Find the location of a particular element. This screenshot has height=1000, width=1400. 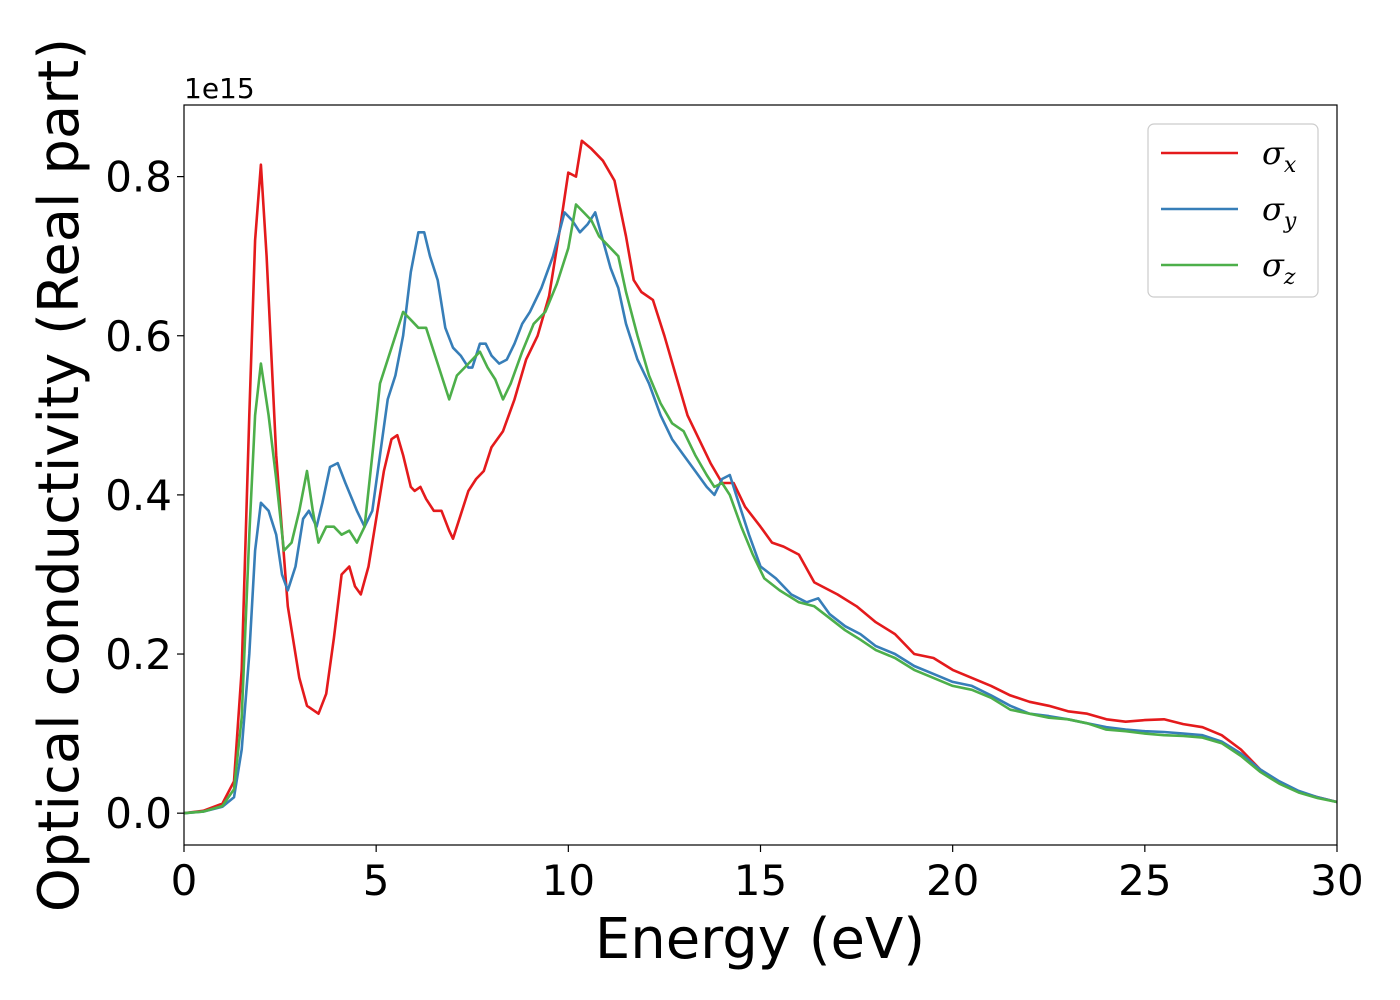

y-tick-label: 0.8 is located at coordinates (138, 177).